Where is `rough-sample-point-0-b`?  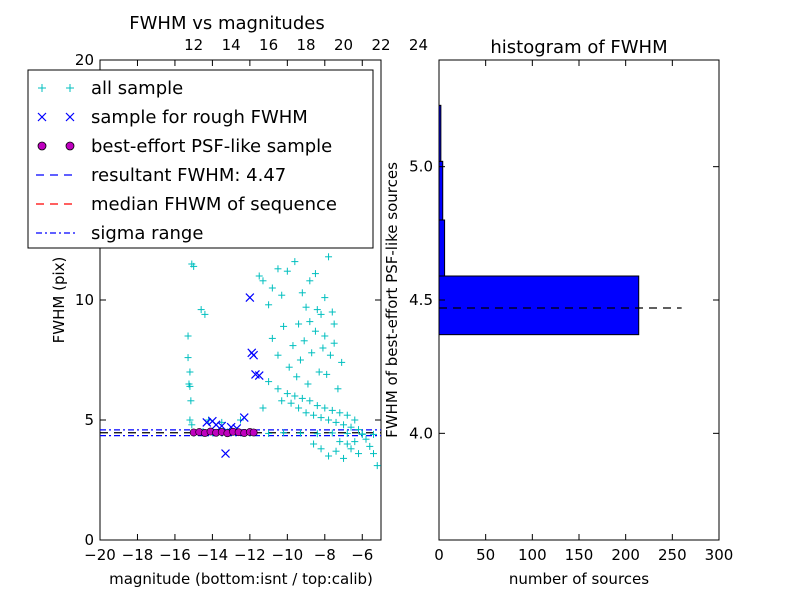 rough-sample-point-0-b is located at coordinates (250, 298).